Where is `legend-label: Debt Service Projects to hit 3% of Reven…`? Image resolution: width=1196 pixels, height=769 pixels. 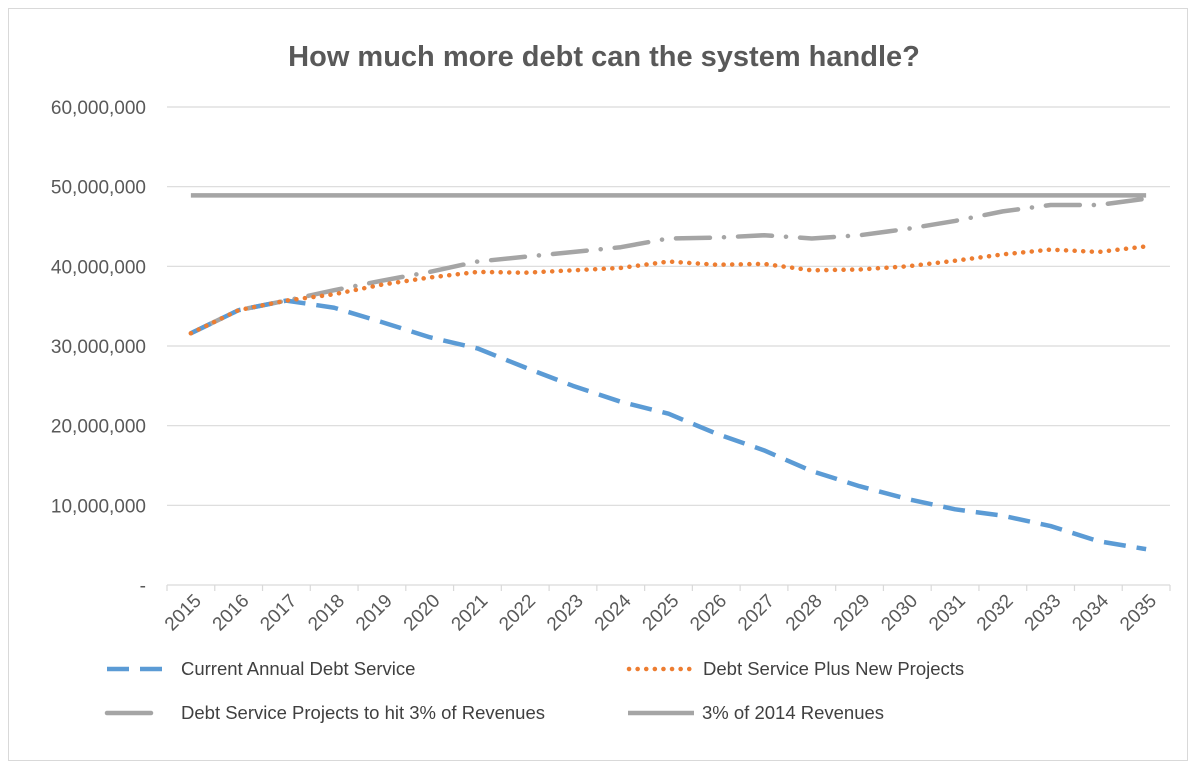 legend-label: Debt Service Projects to hit 3% of Reven… is located at coordinates (363, 712).